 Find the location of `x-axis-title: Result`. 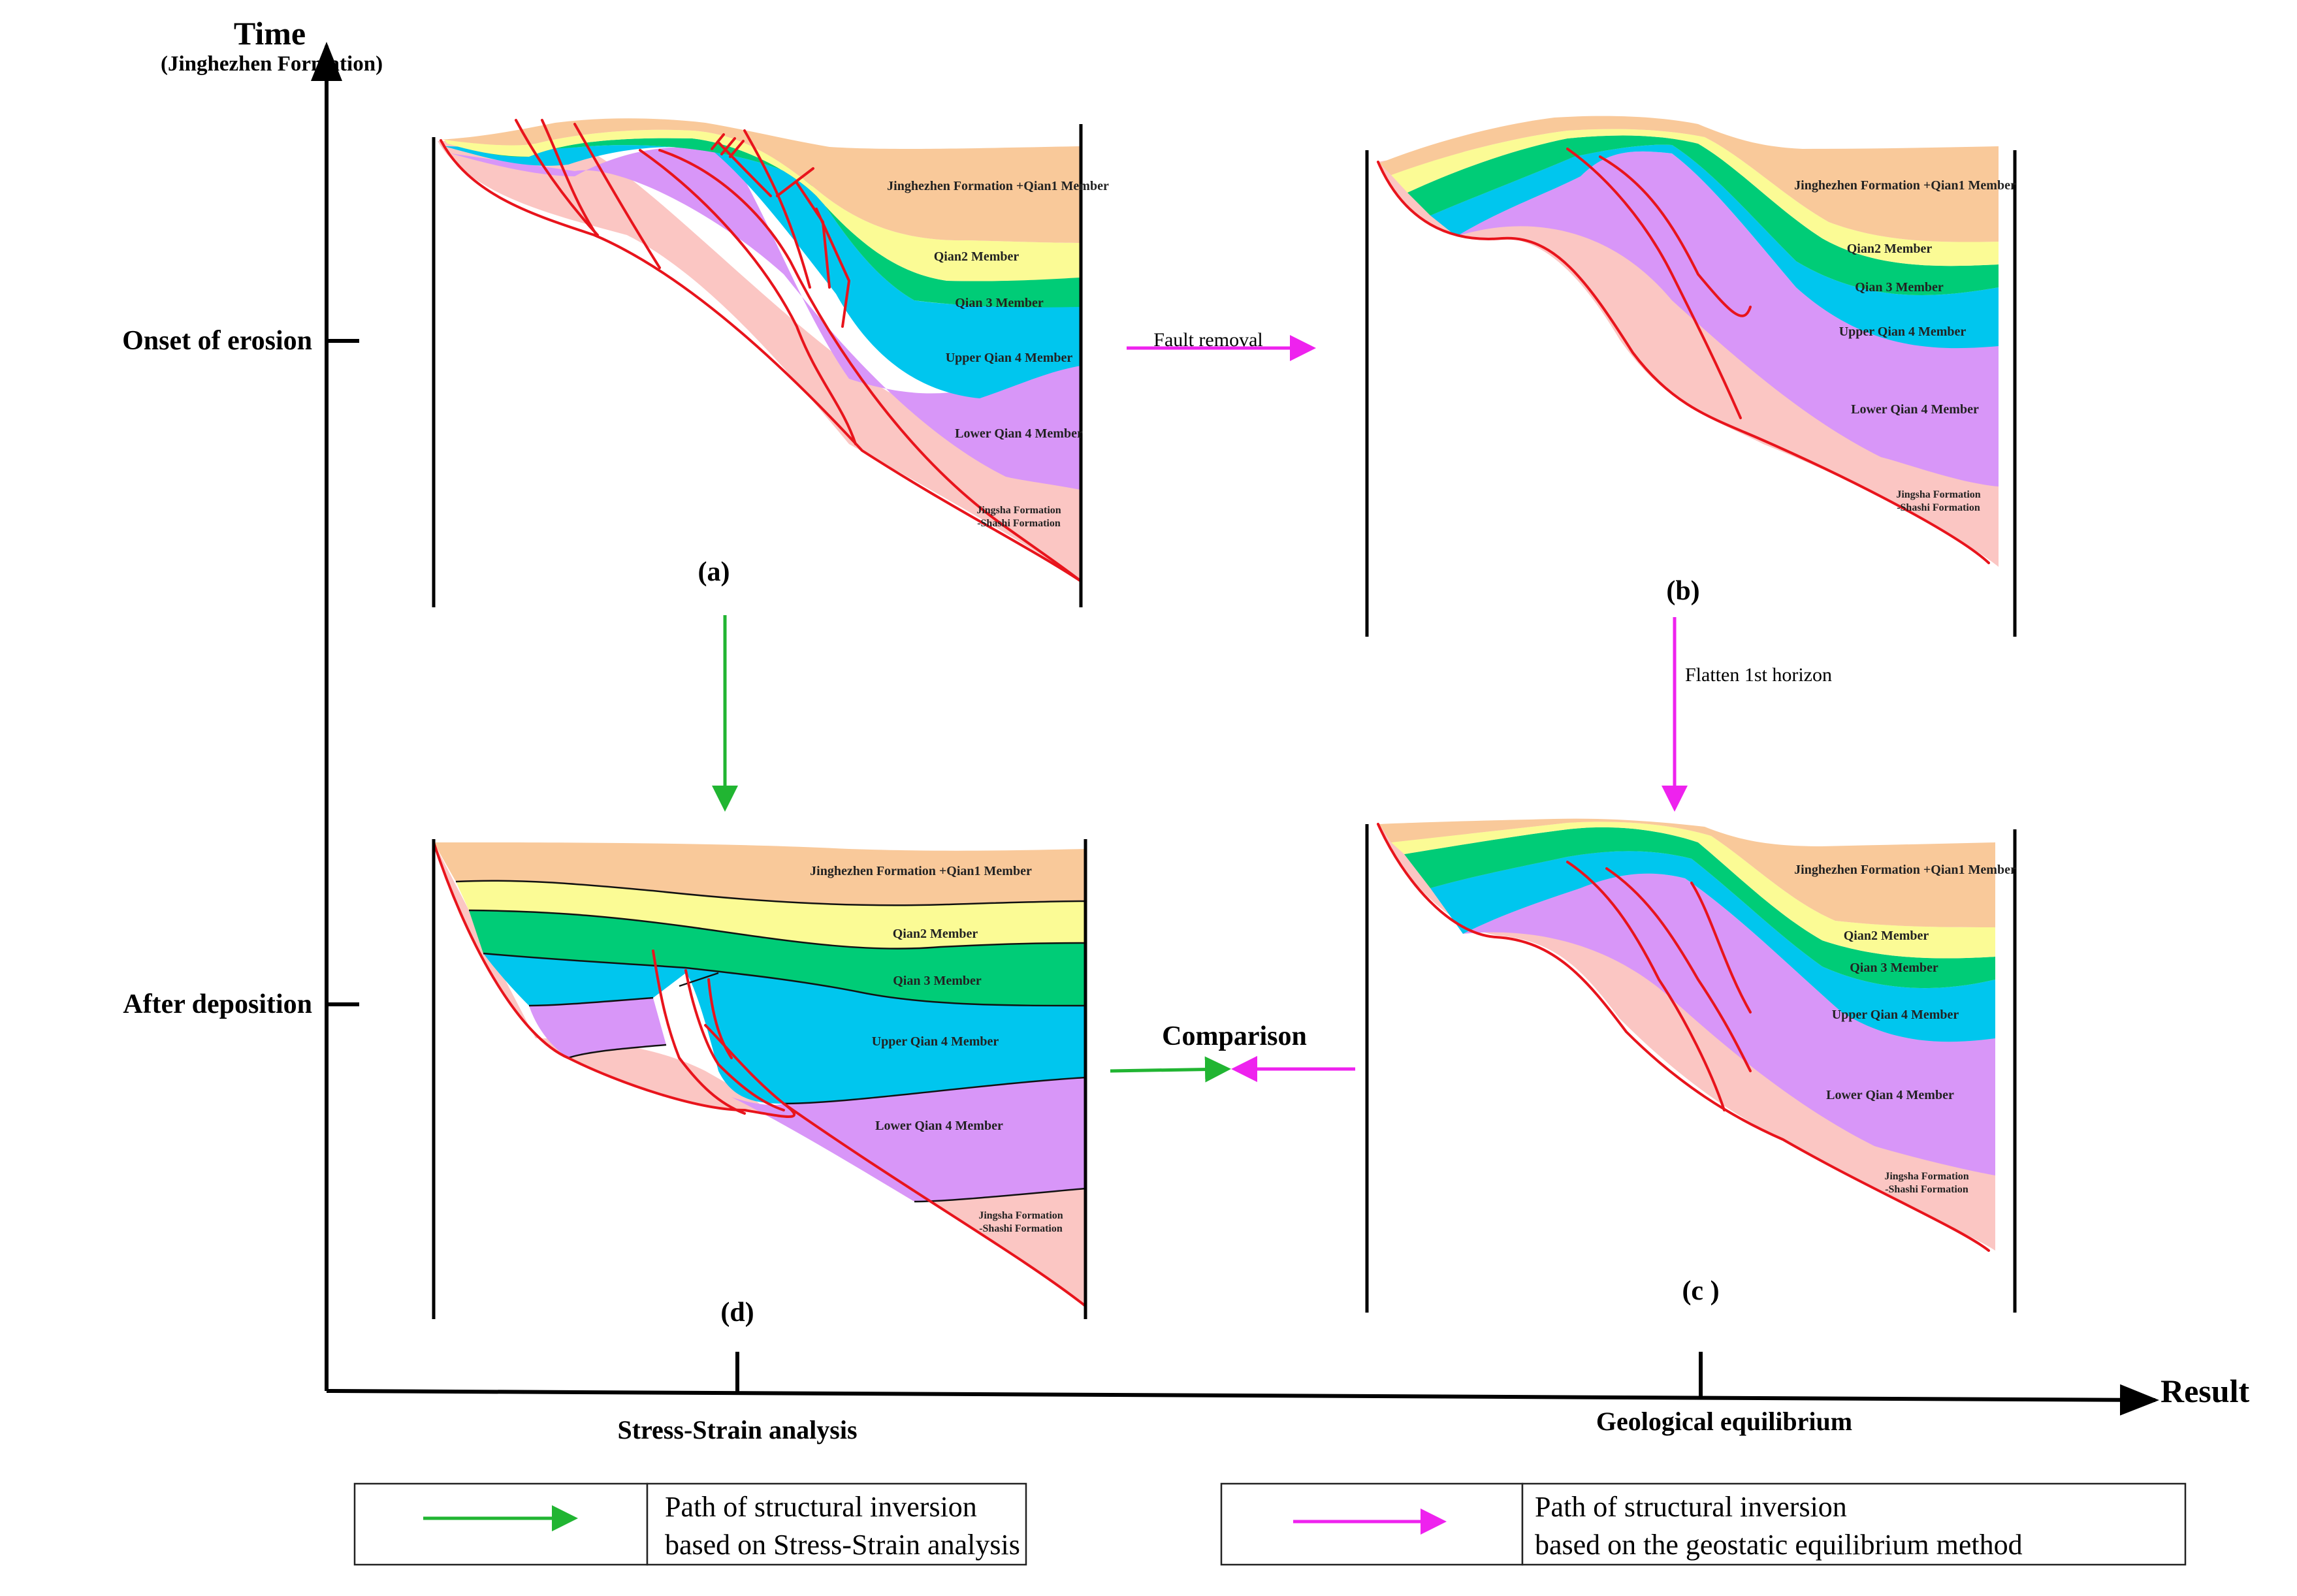

x-axis-title: Result is located at coordinates (2204, 1391).